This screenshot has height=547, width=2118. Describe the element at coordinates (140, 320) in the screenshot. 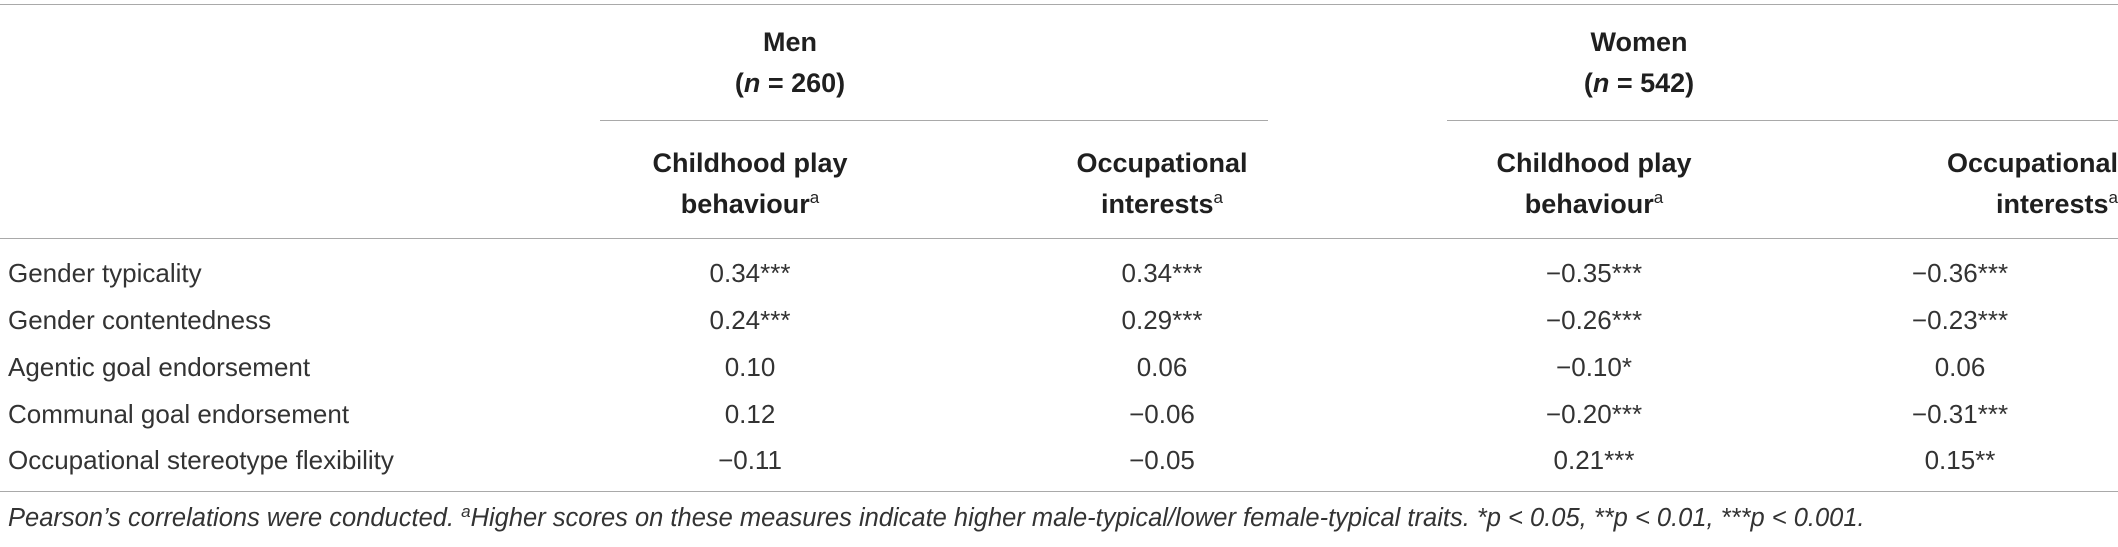

I see `row-label: Gender contentedness` at that location.